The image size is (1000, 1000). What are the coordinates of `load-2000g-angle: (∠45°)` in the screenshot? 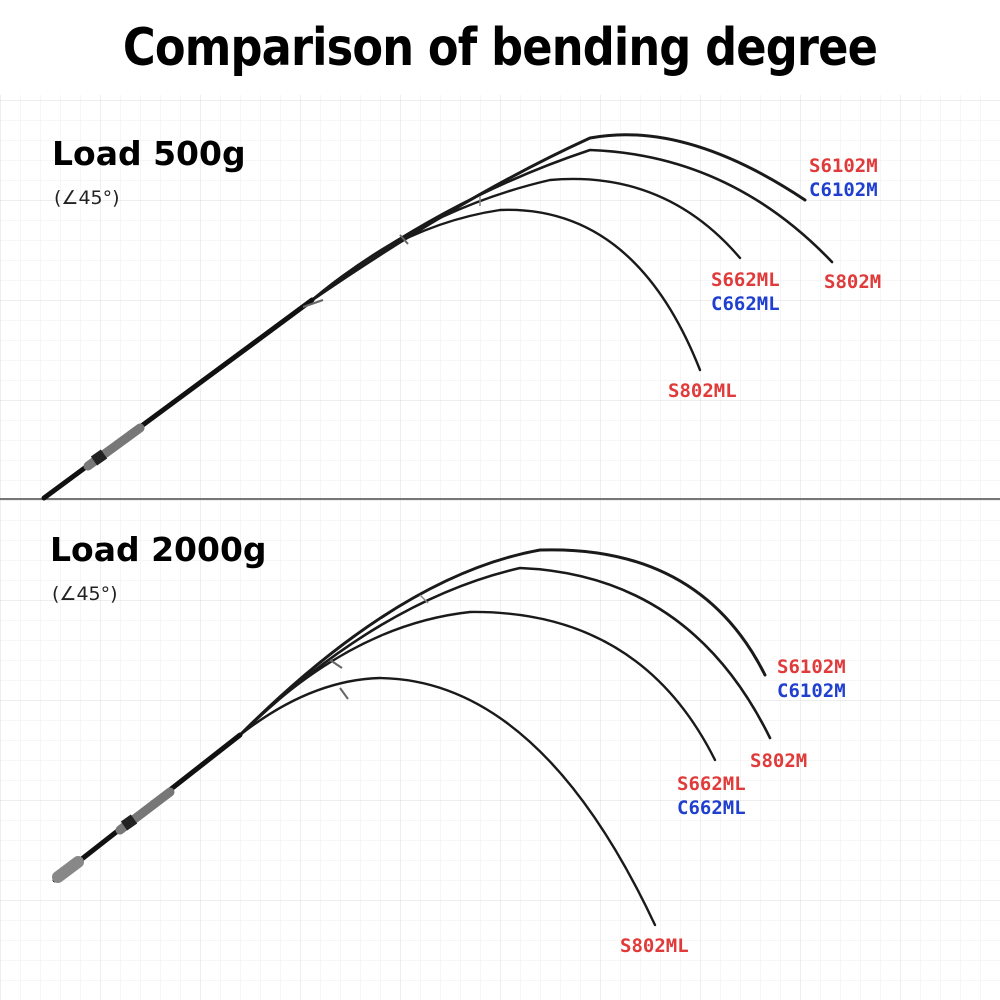 It's located at (85, 594).